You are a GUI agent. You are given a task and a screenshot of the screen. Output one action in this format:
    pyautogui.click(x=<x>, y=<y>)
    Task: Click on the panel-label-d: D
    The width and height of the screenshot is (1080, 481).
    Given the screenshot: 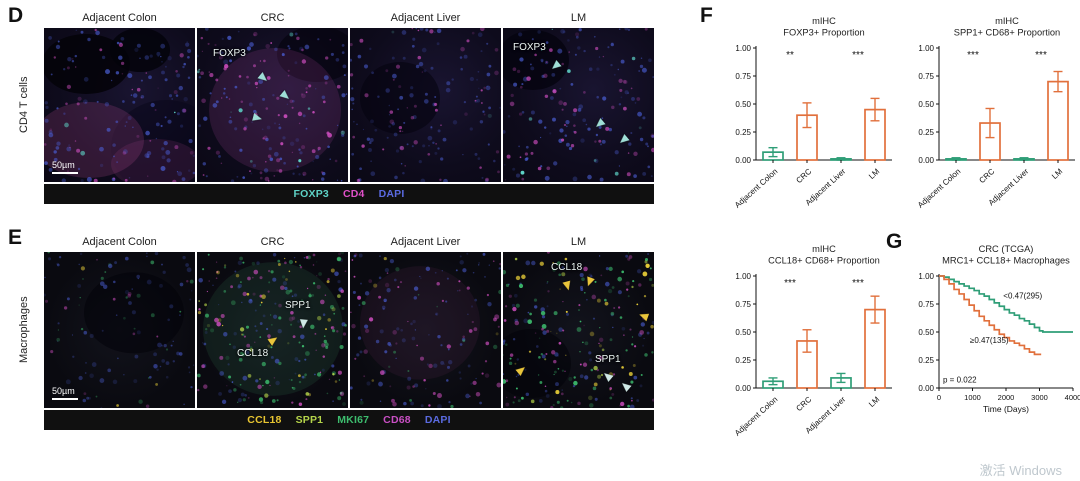 What is the action you would take?
    pyautogui.click(x=16, y=15)
    